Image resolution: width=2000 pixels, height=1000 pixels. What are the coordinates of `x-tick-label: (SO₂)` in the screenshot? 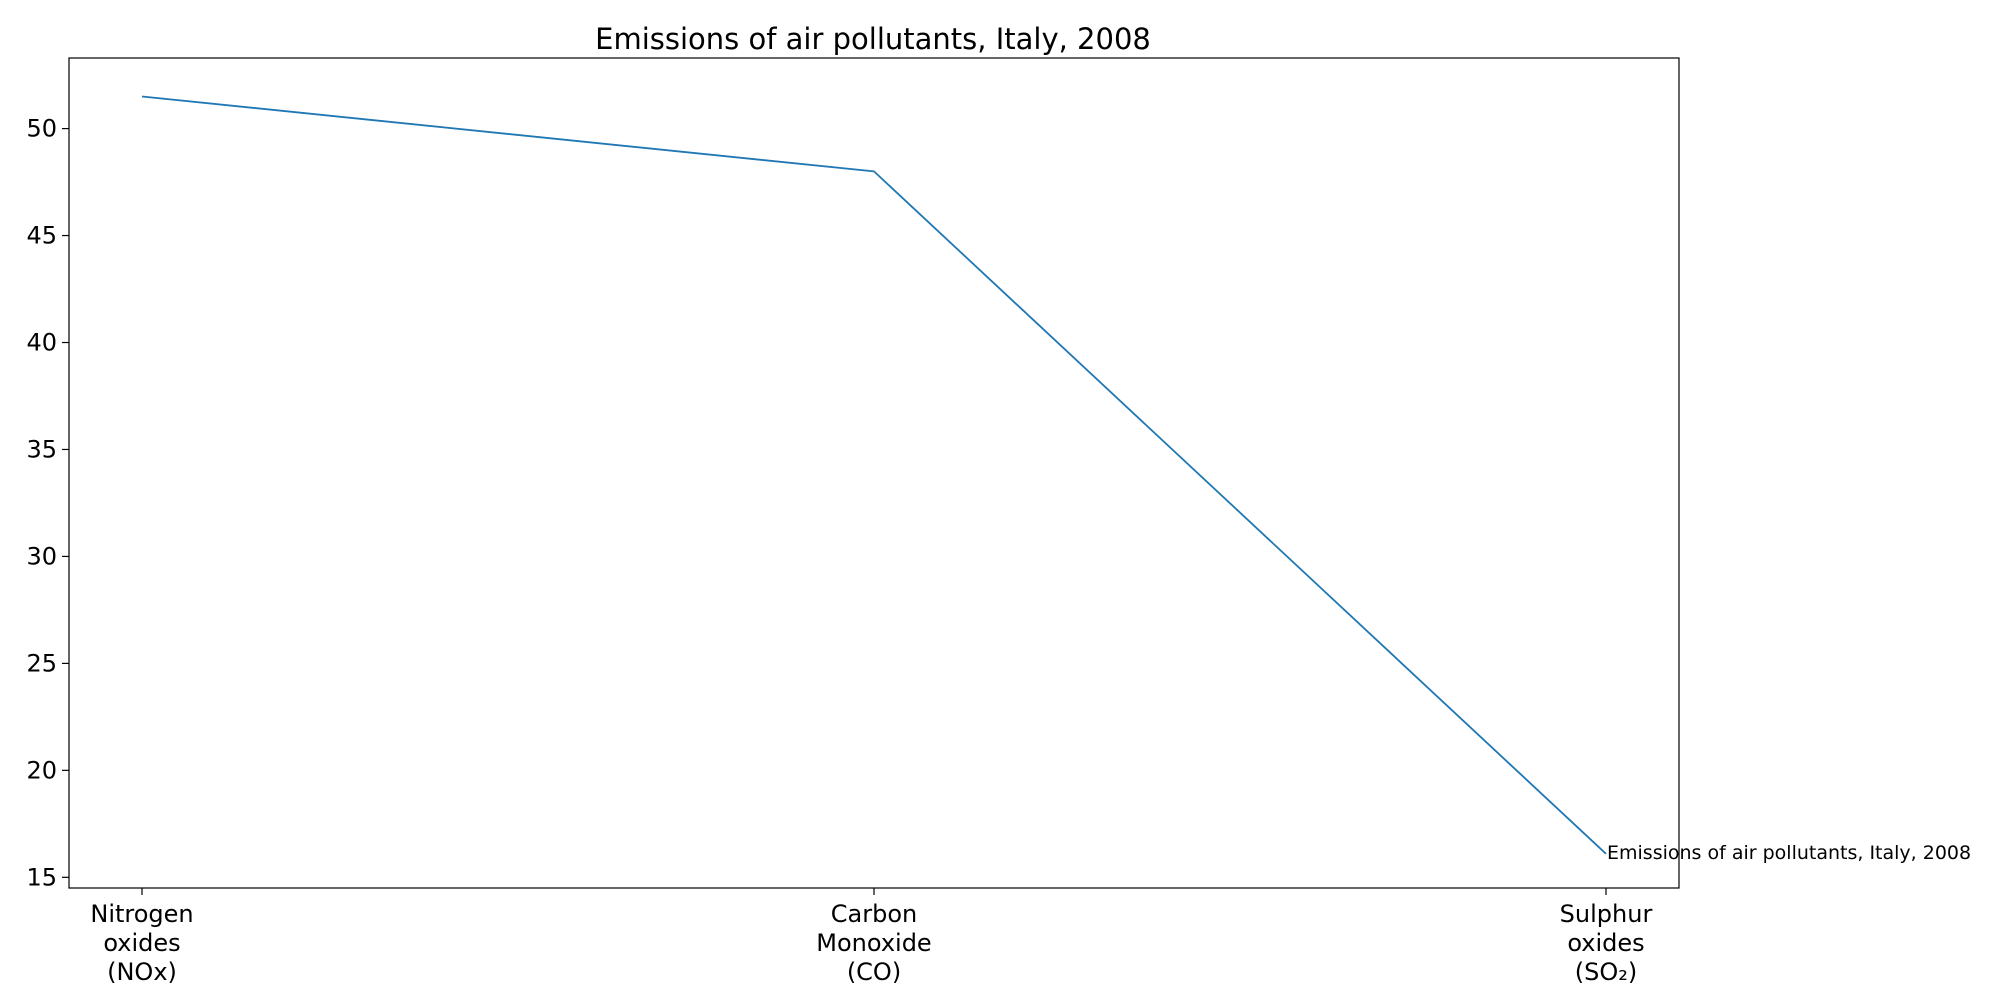 It's located at (1606, 972).